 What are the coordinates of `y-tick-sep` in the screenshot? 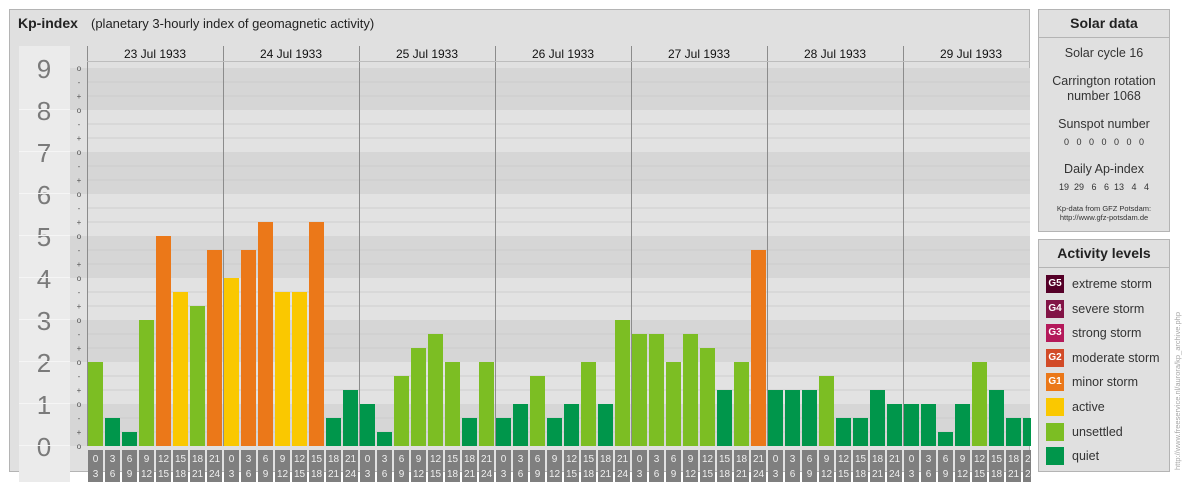 It's located at (44, 277).